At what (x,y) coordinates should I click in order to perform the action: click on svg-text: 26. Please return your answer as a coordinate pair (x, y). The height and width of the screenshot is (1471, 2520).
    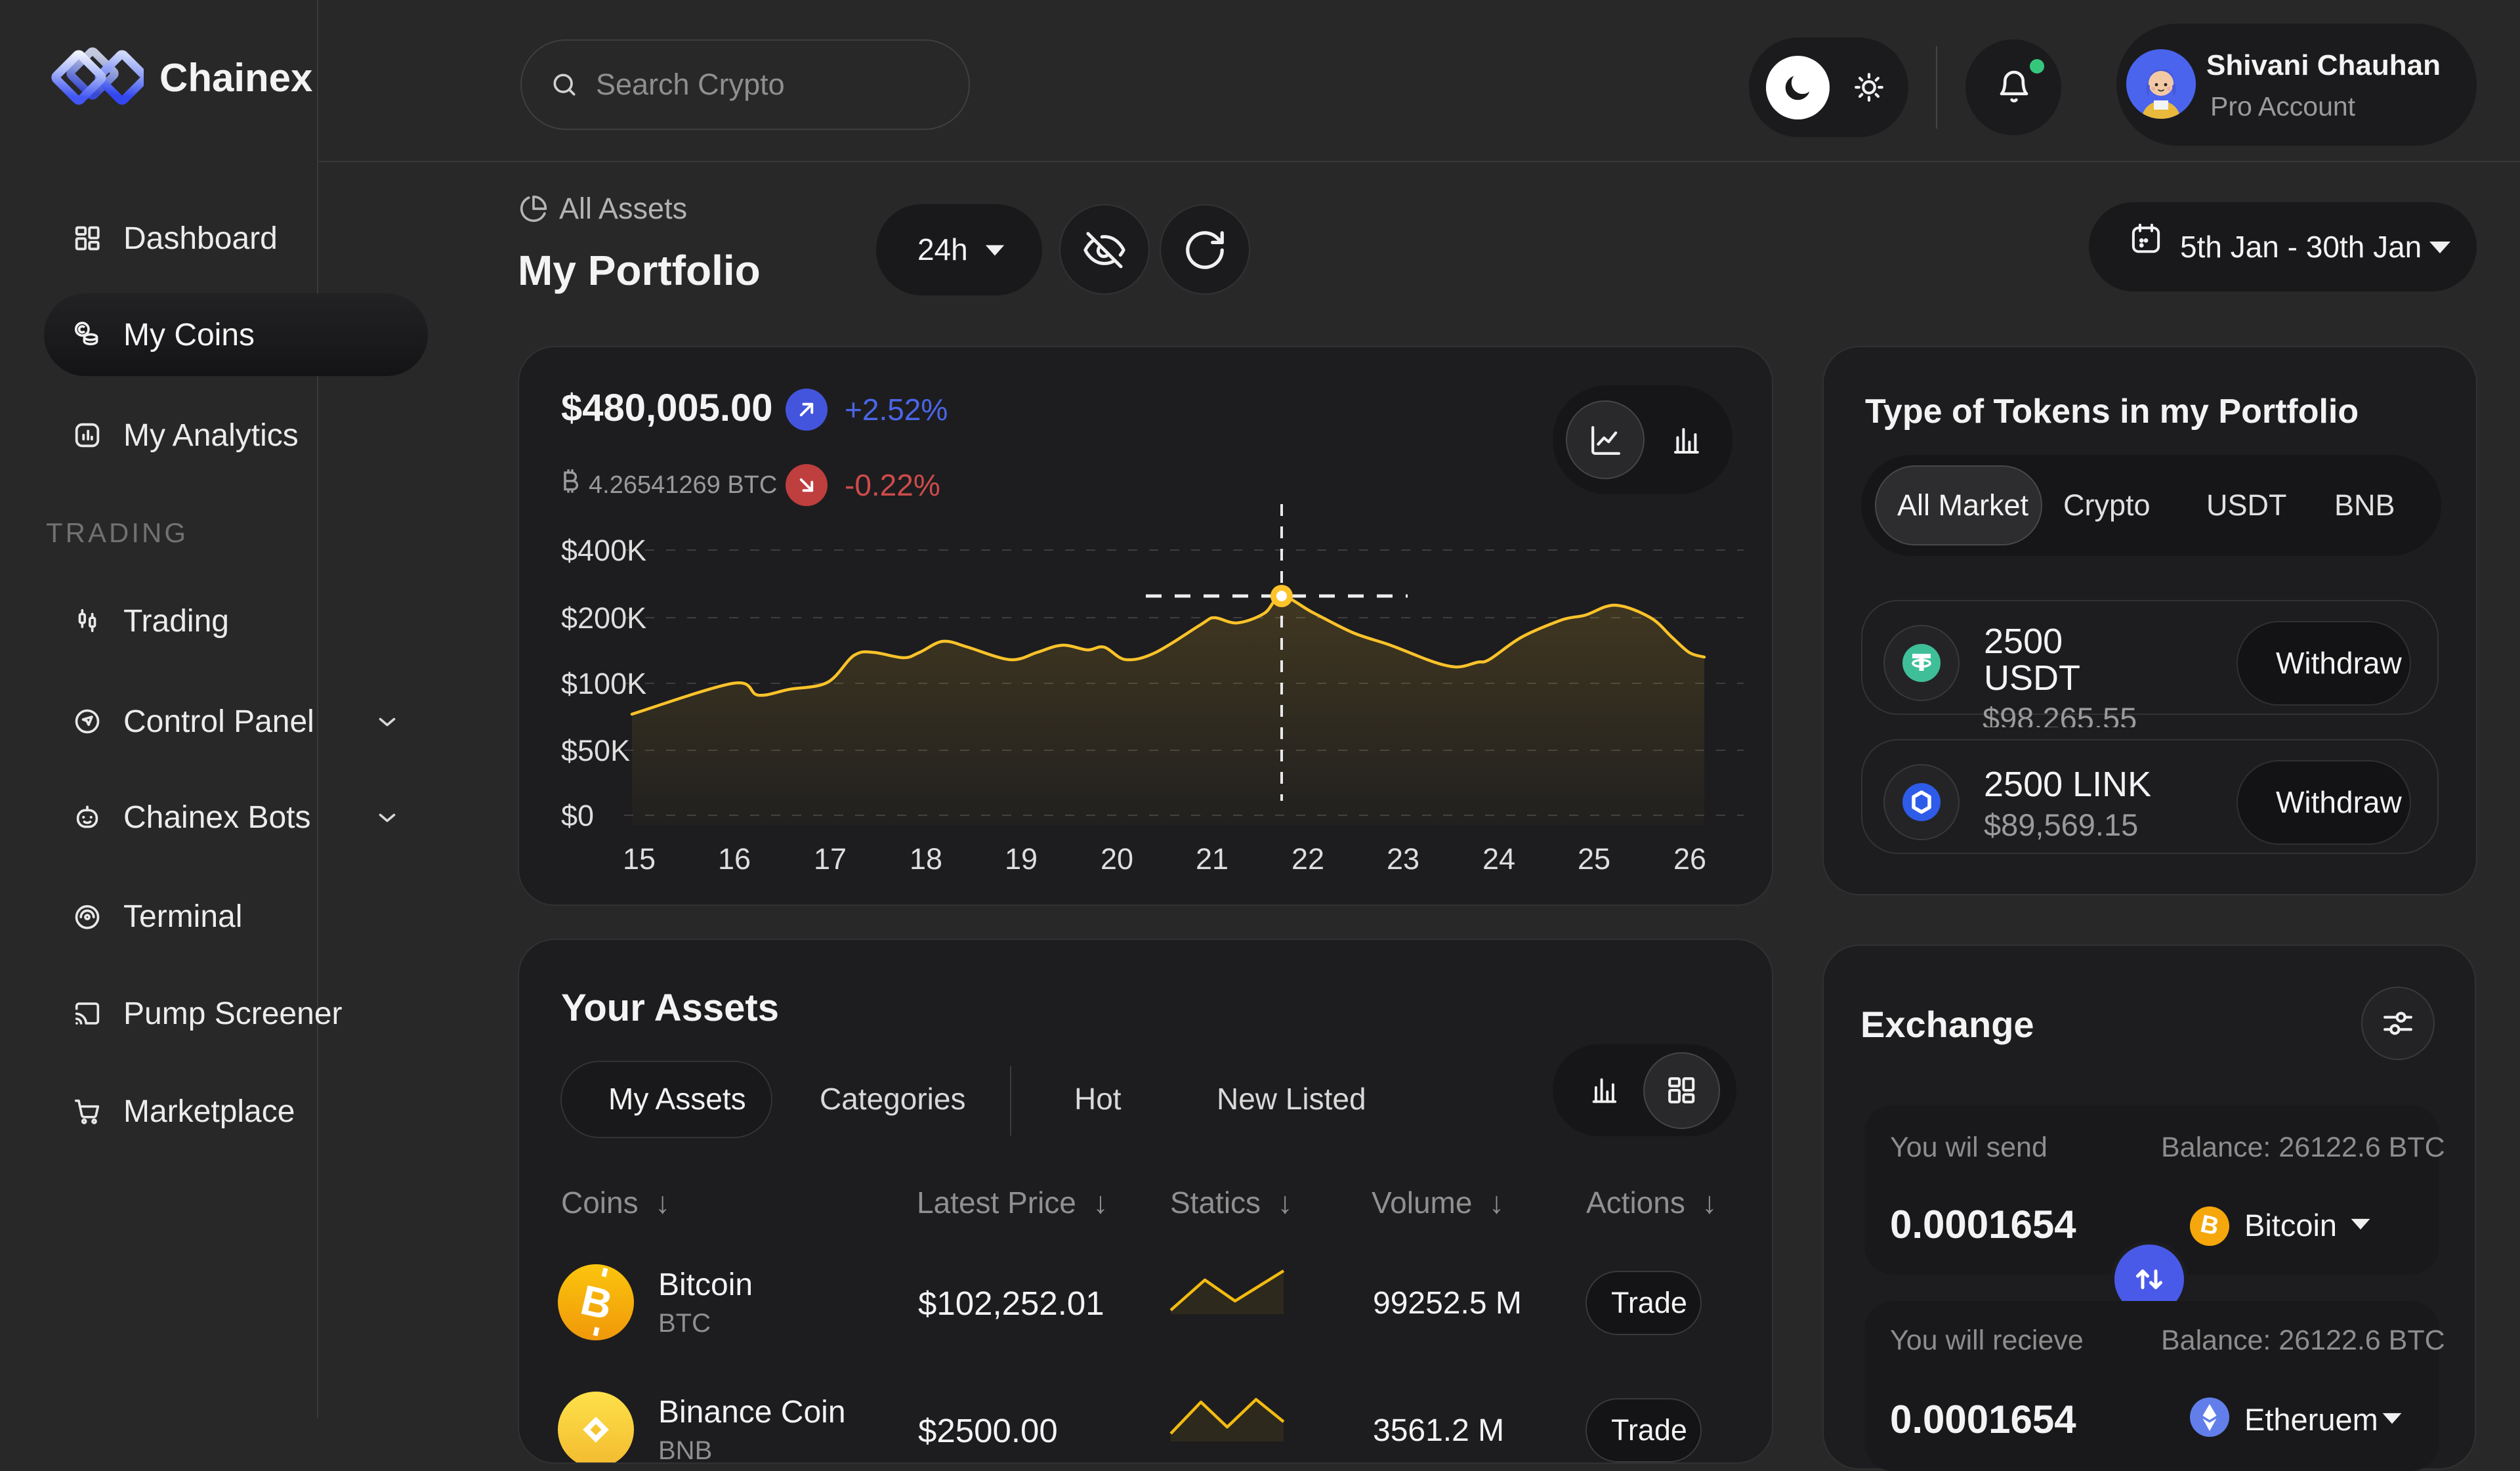
    Looking at the image, I should click on (1689, 859).